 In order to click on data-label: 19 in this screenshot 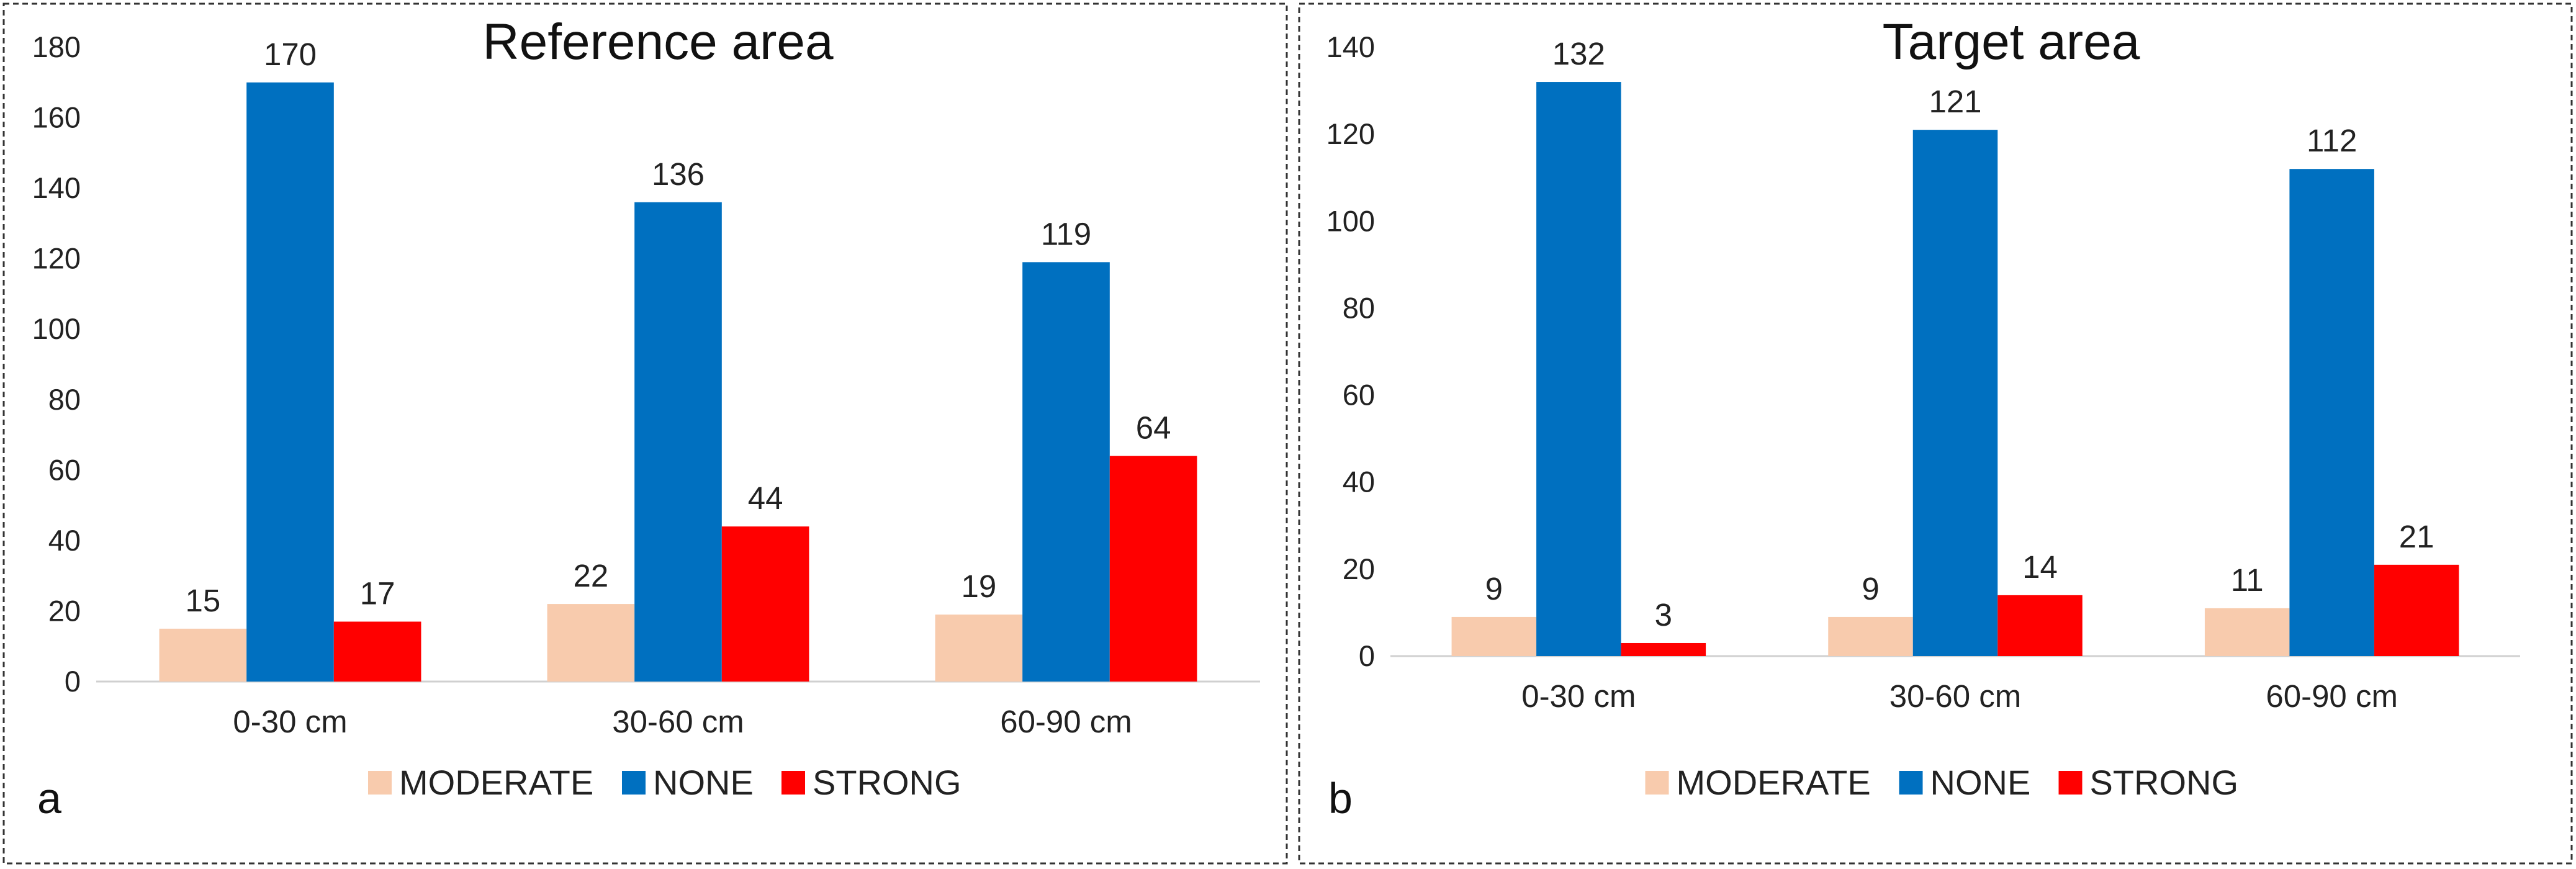, I will do `click(979, 586)`.